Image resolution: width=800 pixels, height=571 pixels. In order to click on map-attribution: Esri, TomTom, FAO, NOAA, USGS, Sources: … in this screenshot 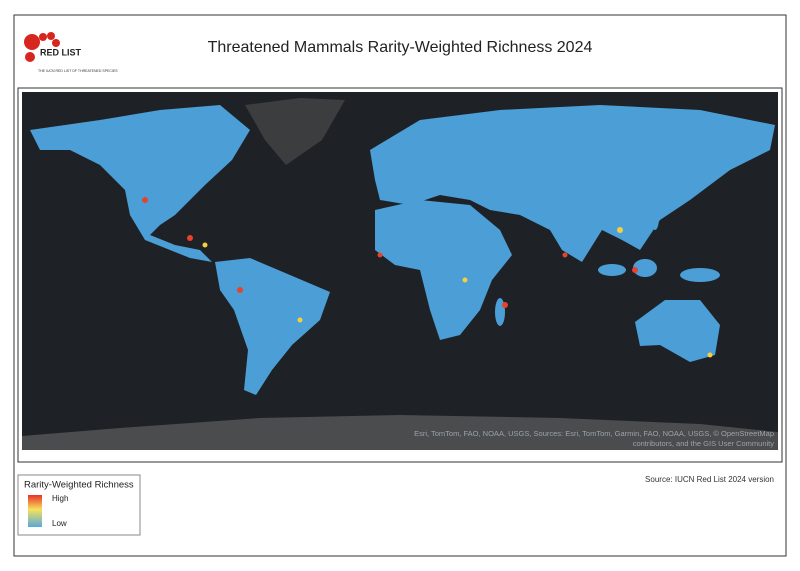, I will do `click(594, 433)`.